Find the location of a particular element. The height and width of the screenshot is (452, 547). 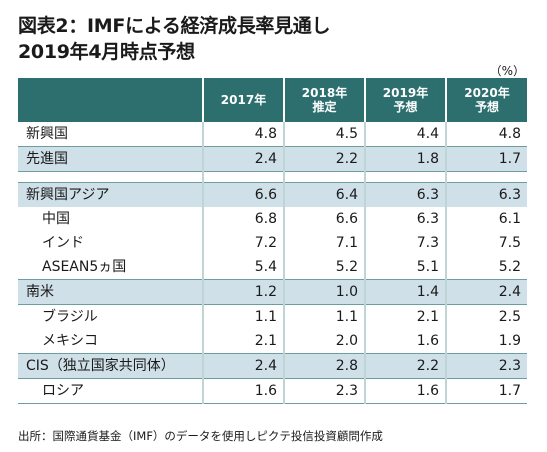

table-row-emerging-asia: 新興国アジア 6.6 6.4 6.3 6.3 is located at coordinates (272, 194).